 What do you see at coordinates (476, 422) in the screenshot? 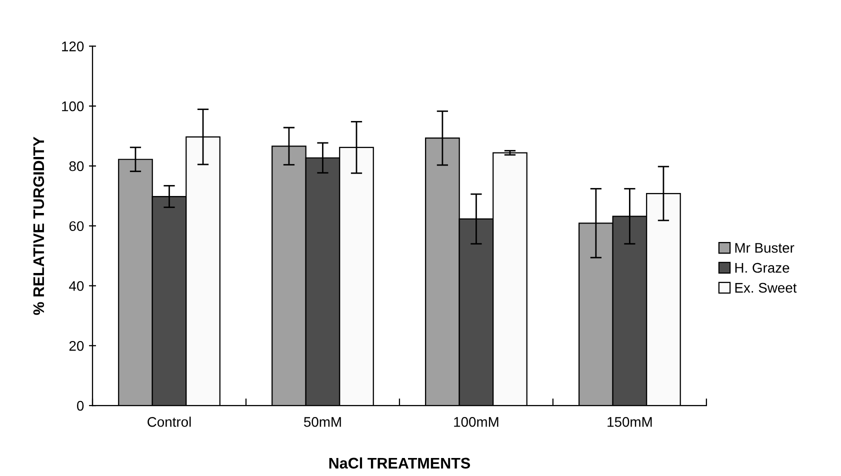
I see `x-tick-label: 100mM` at bounding box center [476, 422].